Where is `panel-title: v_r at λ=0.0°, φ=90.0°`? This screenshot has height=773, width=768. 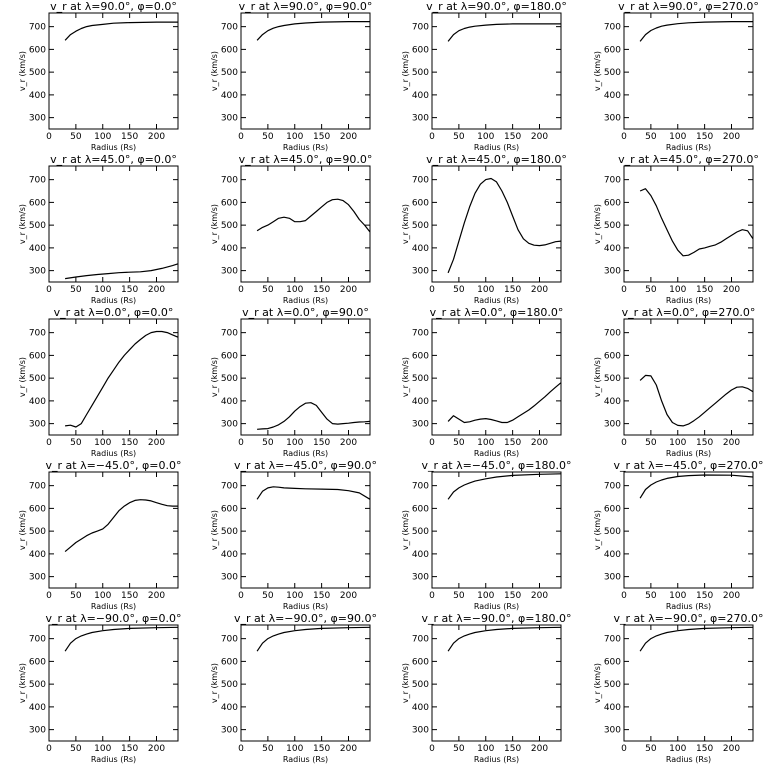
panel-title: v_r at λ=0.0°, φ=90.0° is located at coordinates (305, 312).